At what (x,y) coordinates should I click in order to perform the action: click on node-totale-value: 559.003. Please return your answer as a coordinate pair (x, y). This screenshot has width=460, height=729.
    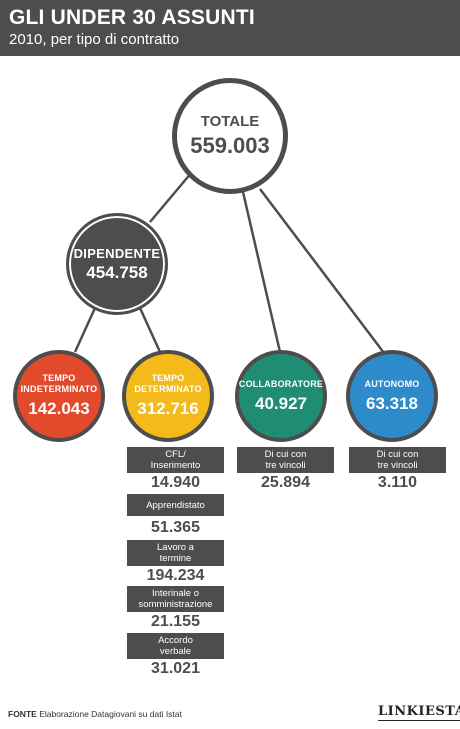
    Looking at the image, I should click on (230, 145).